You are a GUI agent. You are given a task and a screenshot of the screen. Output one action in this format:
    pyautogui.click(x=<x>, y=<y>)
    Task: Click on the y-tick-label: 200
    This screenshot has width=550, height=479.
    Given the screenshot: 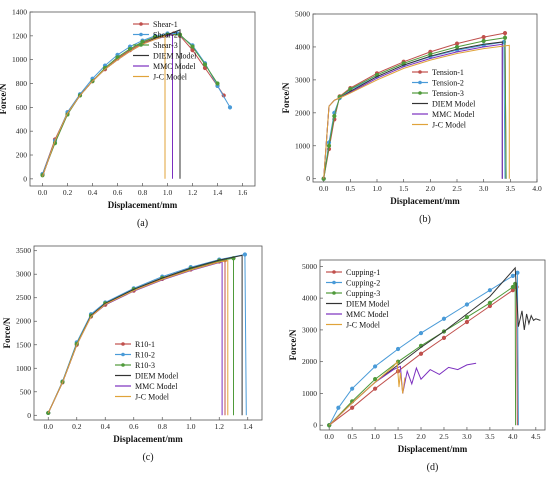 What is the action you would take?
    pyautogui.click(x=22, y=155)
    